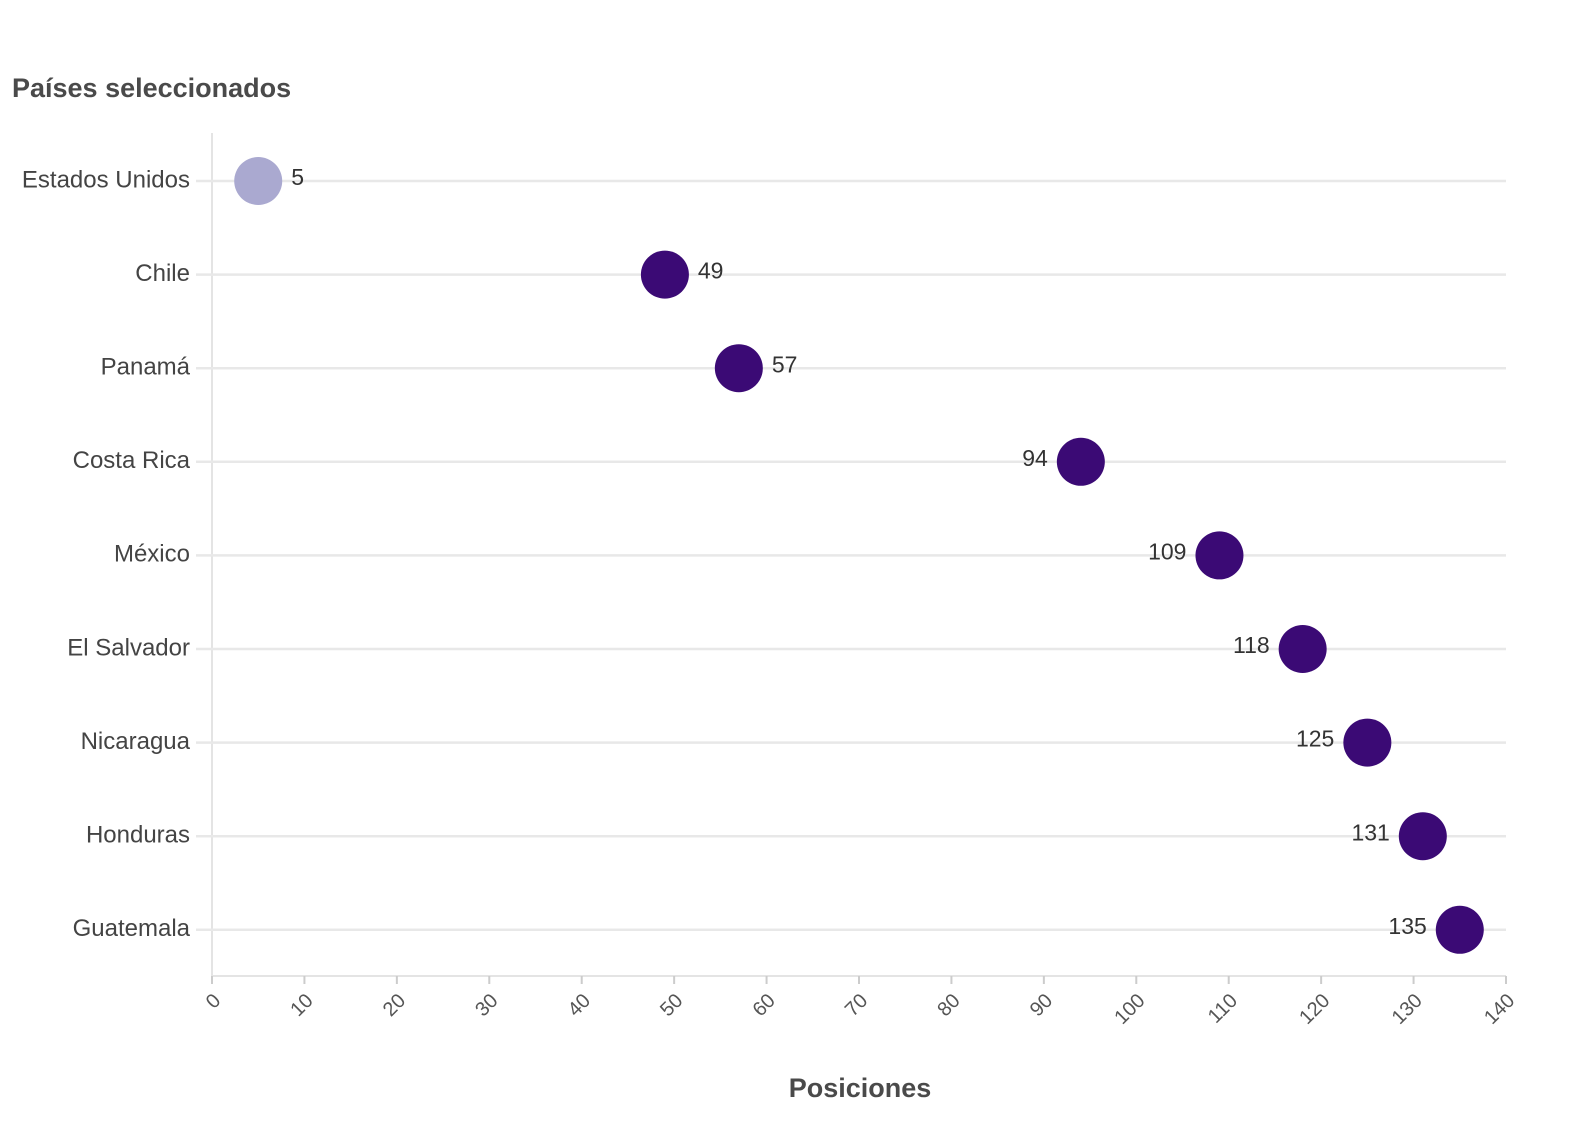 Image resolution: width=1572 pixels, height=1130 pixels. I want to click on y-tick-label: El Salvador, so click(128, 647).